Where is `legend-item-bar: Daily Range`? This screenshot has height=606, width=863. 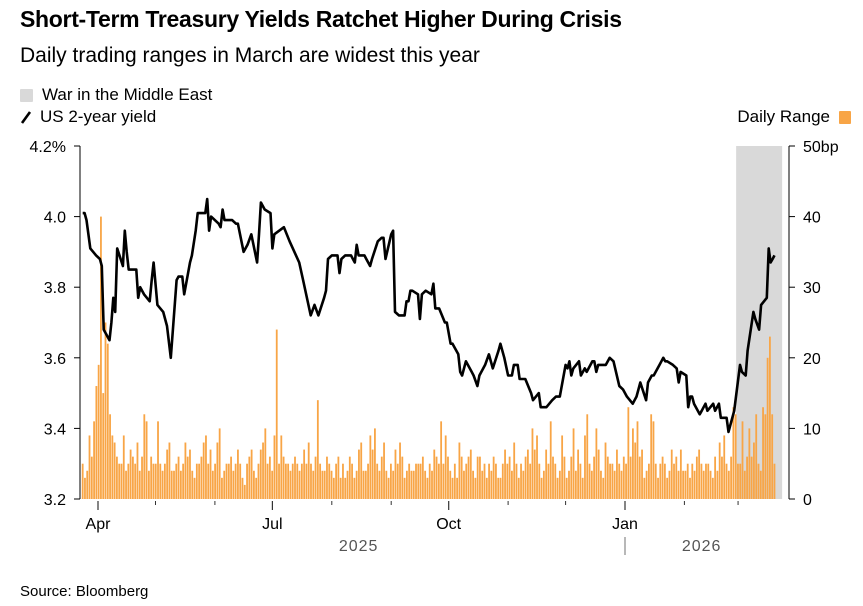
legend-item-bar: Daily Range is located at coordinates (794, 117).